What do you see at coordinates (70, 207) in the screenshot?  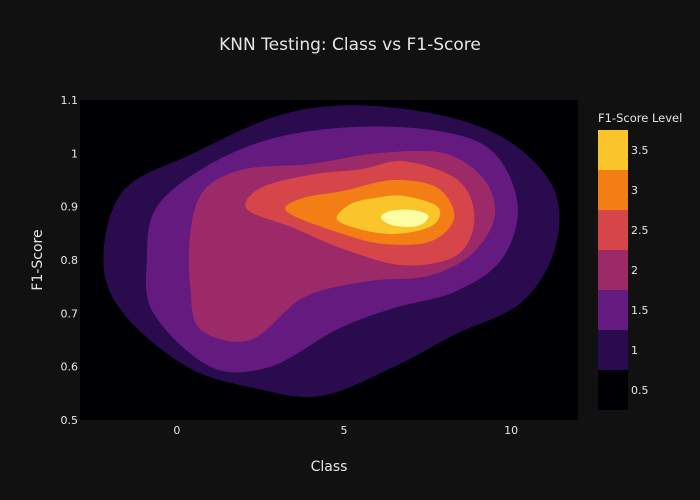 I see `y-tick-label: 0.9` at bounding box center [70, 207].